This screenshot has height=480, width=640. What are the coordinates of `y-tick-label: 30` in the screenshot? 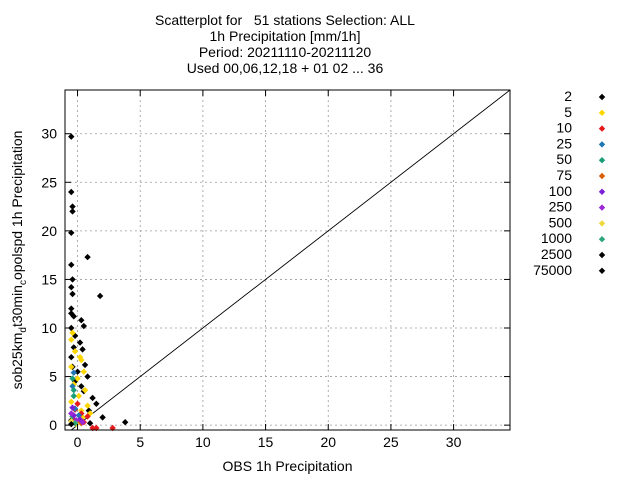 It's located at (49, 134).